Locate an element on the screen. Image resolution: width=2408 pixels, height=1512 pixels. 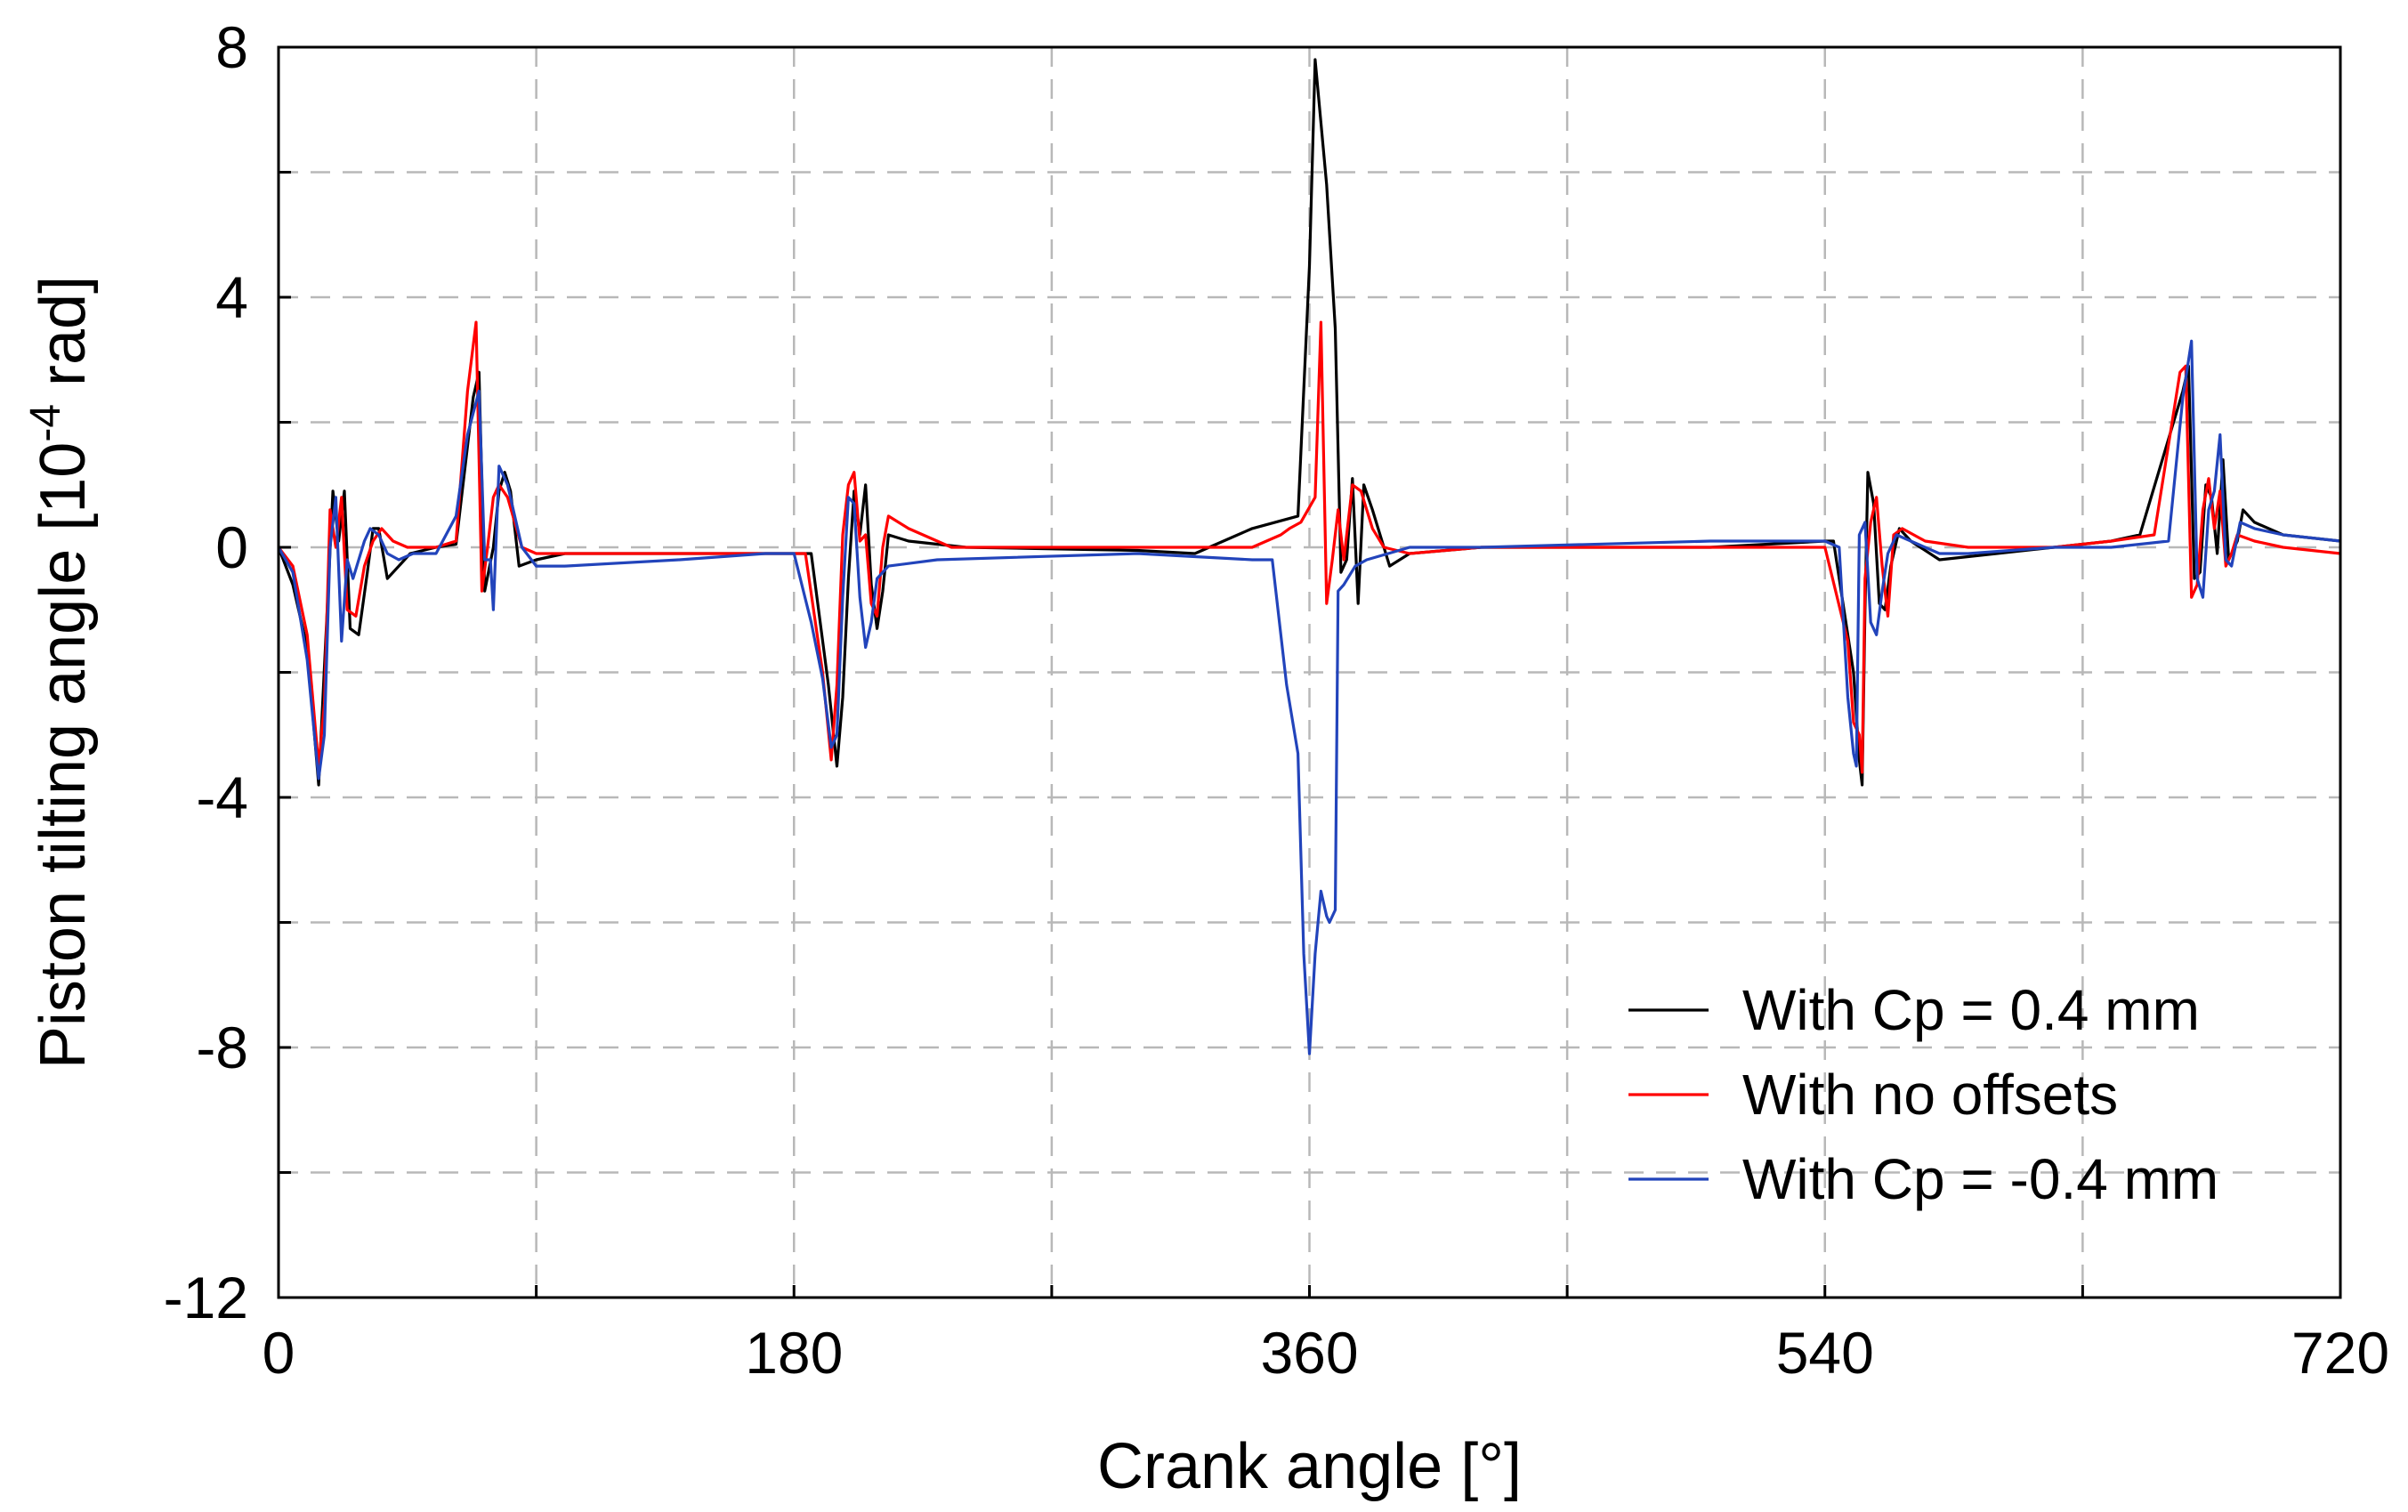
y-tick-label-4: -4 is located at coordinates (222, 797).